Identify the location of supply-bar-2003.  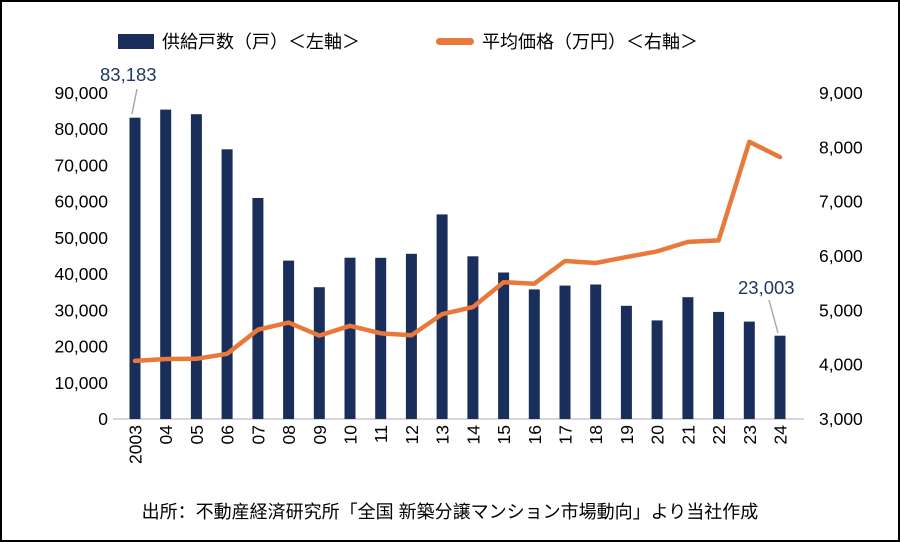
(135, 268).